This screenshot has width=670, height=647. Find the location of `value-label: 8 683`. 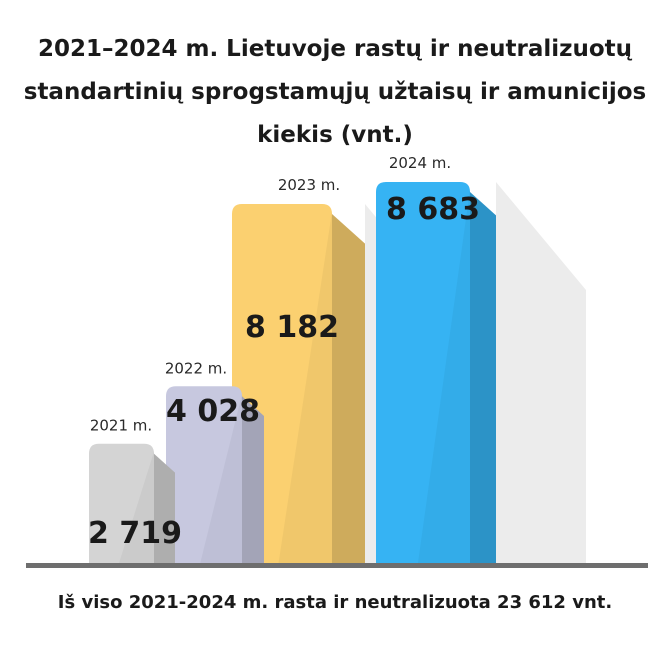

value-label: 8 683 is located at coordinates (433, 209).